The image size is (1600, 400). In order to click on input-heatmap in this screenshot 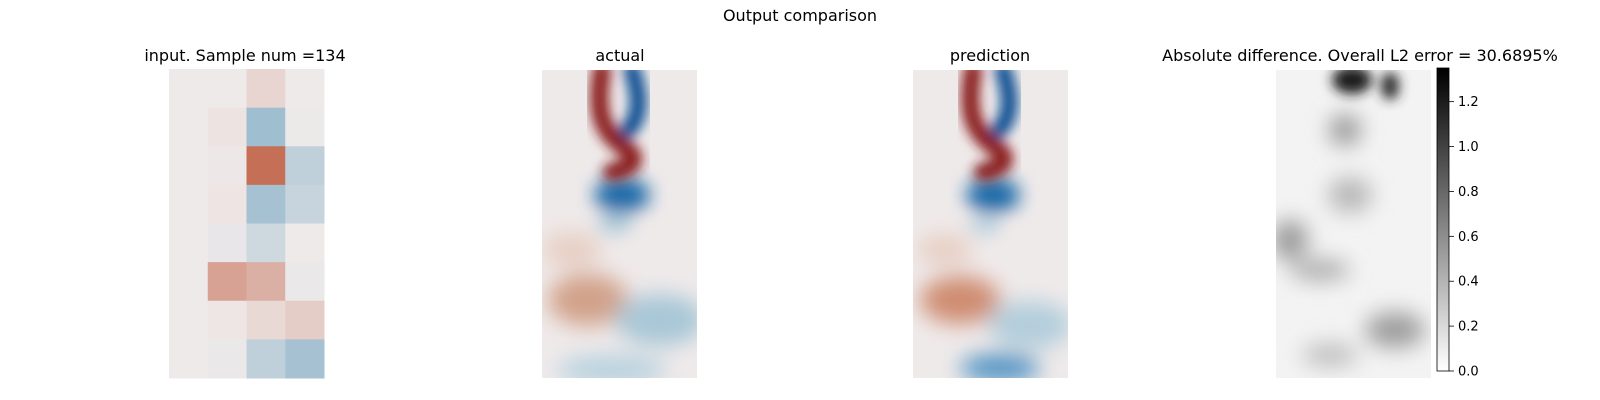, I will do `click(247, 224)`.